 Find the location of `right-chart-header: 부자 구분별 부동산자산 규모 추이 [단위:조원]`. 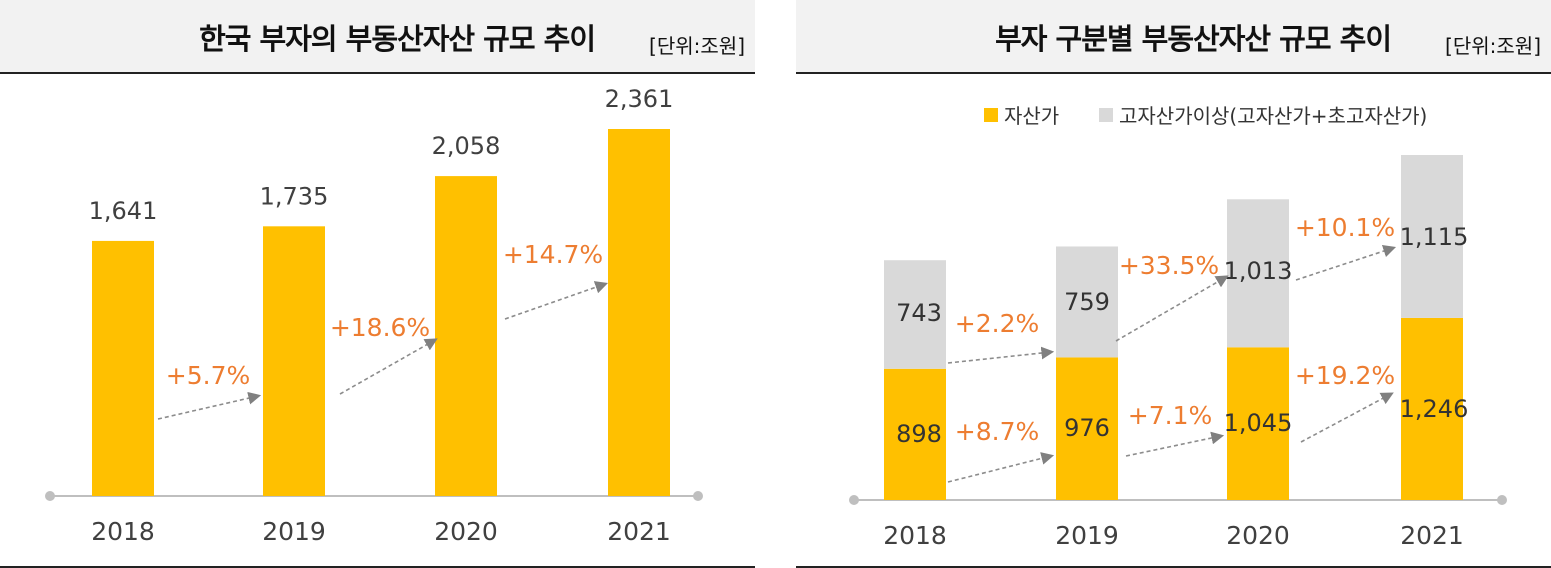

right-chart-header: 부자 구분별 부동산자산 규모 추이 [단위:조원] is located at coordinates (1173, 37).